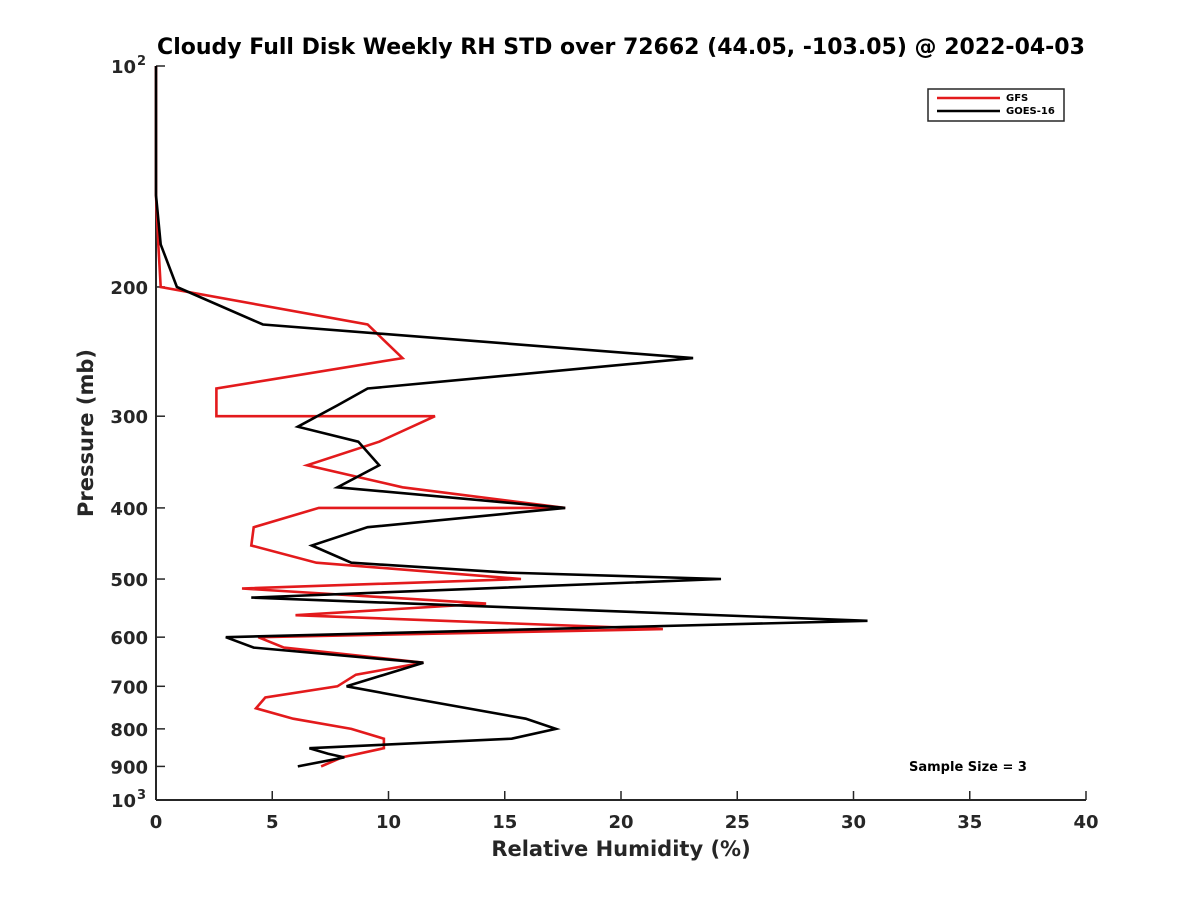 The image size is (1200, 900). I want to click on x-axis-title: Relative Humidity (%), so click(620, 849).